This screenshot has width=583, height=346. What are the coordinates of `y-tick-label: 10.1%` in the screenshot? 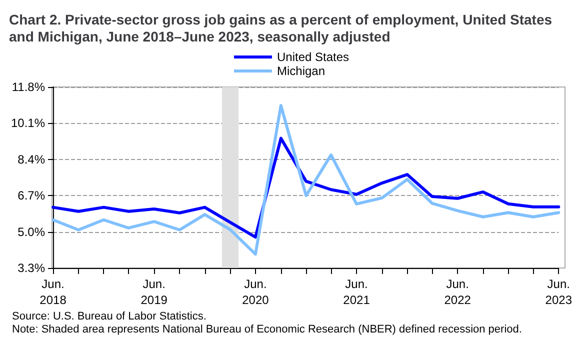 It's located at (28, 123).